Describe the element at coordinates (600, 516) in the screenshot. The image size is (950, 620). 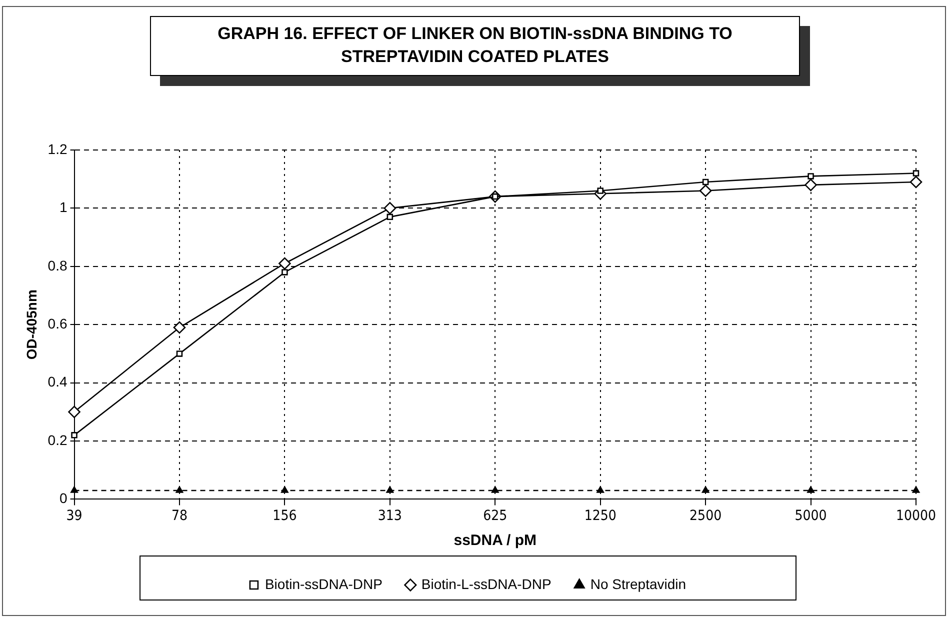
I see `x-tick-label: 1250` at that location.